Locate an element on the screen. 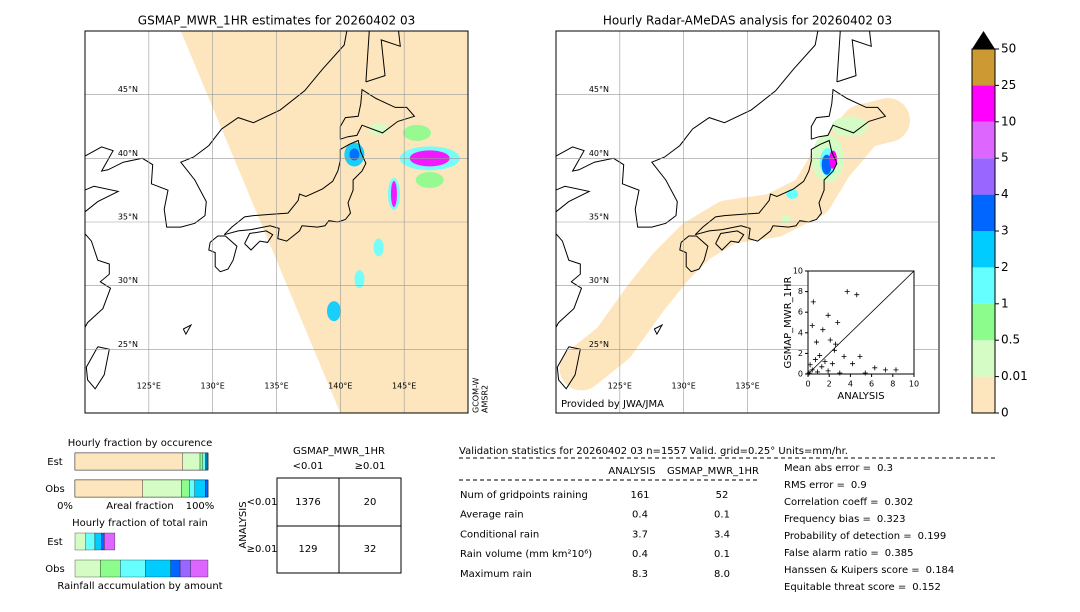  column-label: <0.01 is located at coordinates (308, 466).